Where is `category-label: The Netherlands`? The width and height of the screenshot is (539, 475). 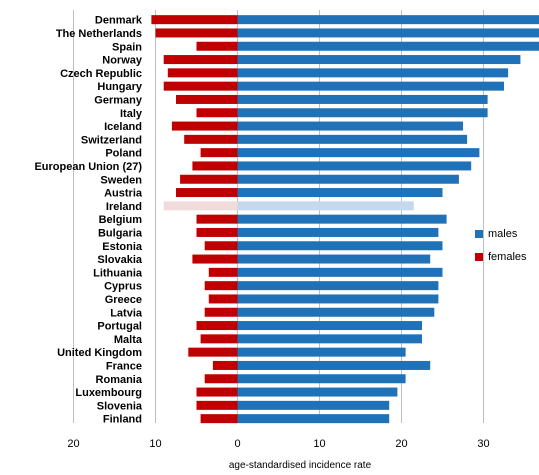 category-label: The Netherlands is located at coordinates (99, 34).